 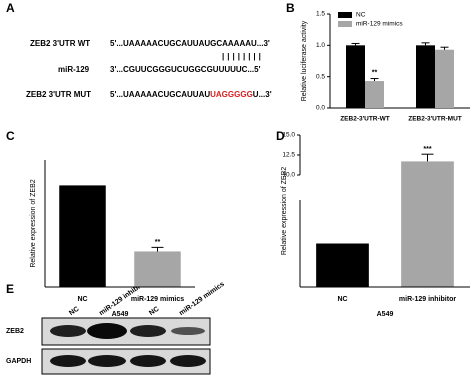 I want to click on seq-part: U...3', so click(x=262, y=94).